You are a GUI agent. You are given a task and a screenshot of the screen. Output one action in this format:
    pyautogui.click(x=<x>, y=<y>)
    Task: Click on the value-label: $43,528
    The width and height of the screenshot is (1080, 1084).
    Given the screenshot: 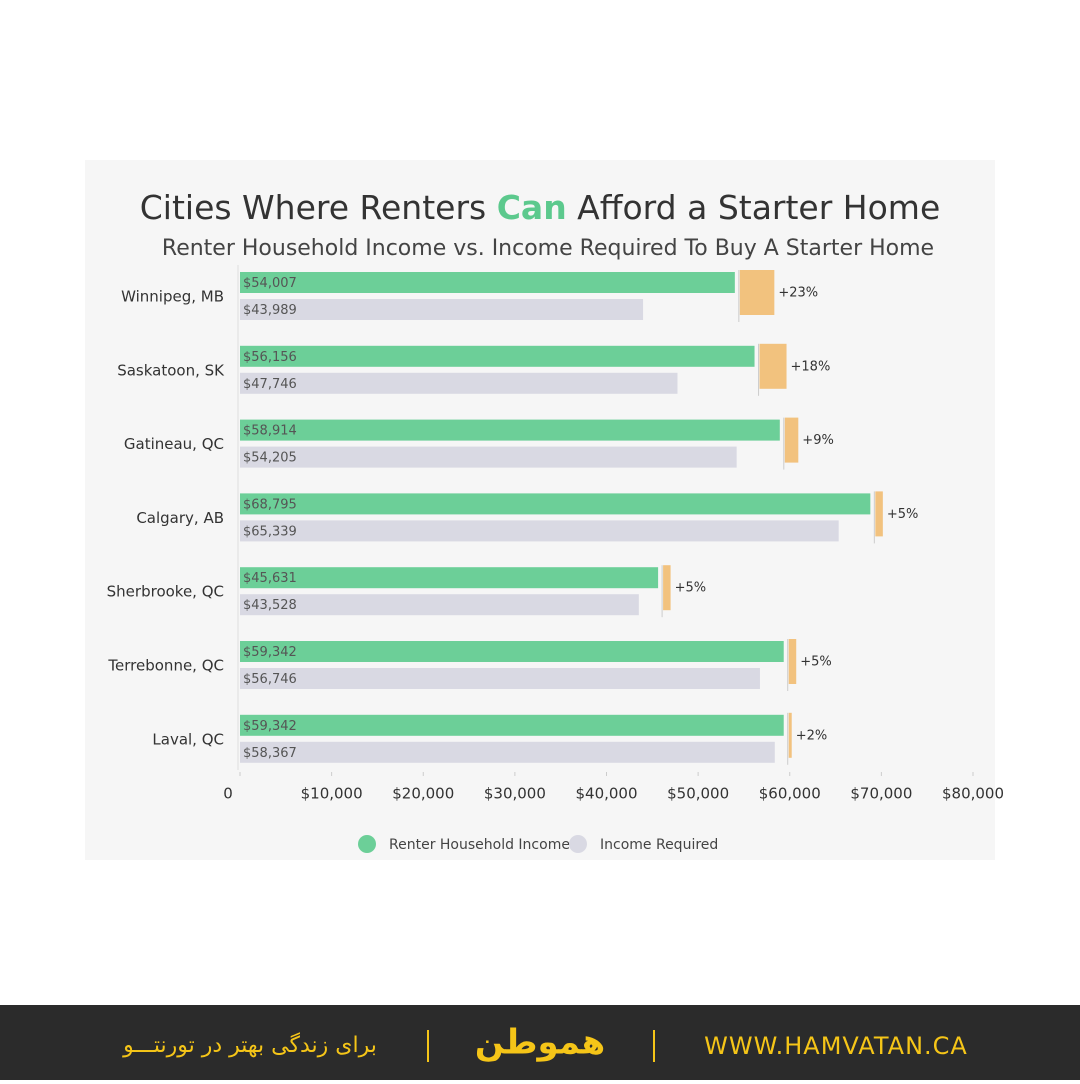 What is the action you would take?
    pyautogui.click(x=270, y=605)
    